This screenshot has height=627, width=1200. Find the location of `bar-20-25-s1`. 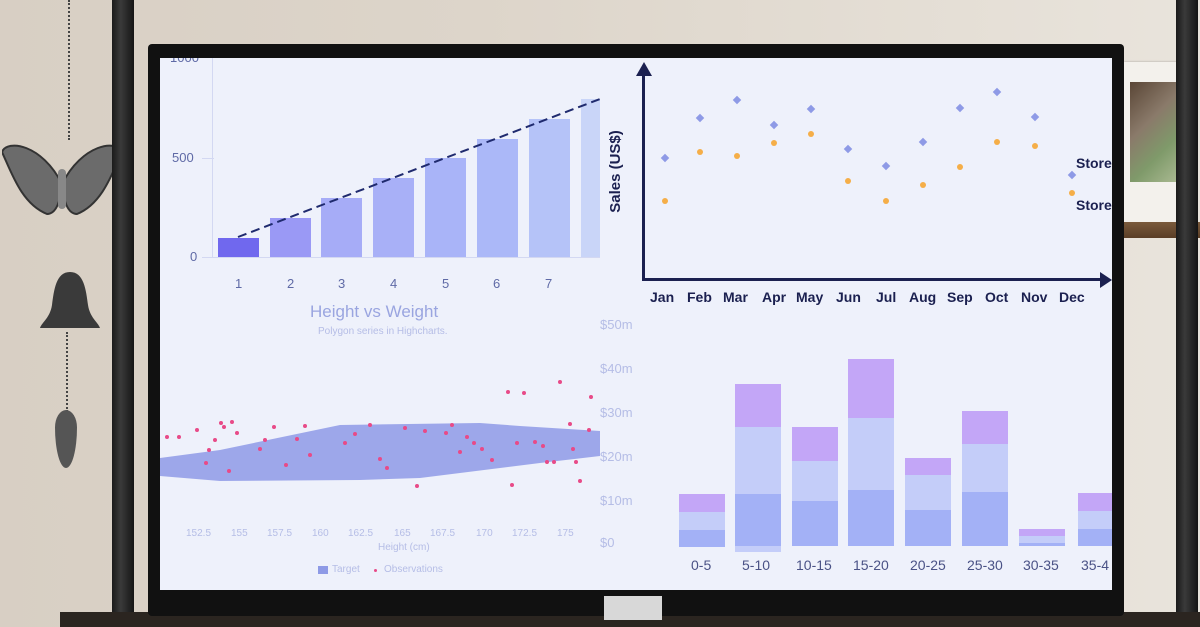

bar-20-25-s1 is located at coordinates (928, 528).